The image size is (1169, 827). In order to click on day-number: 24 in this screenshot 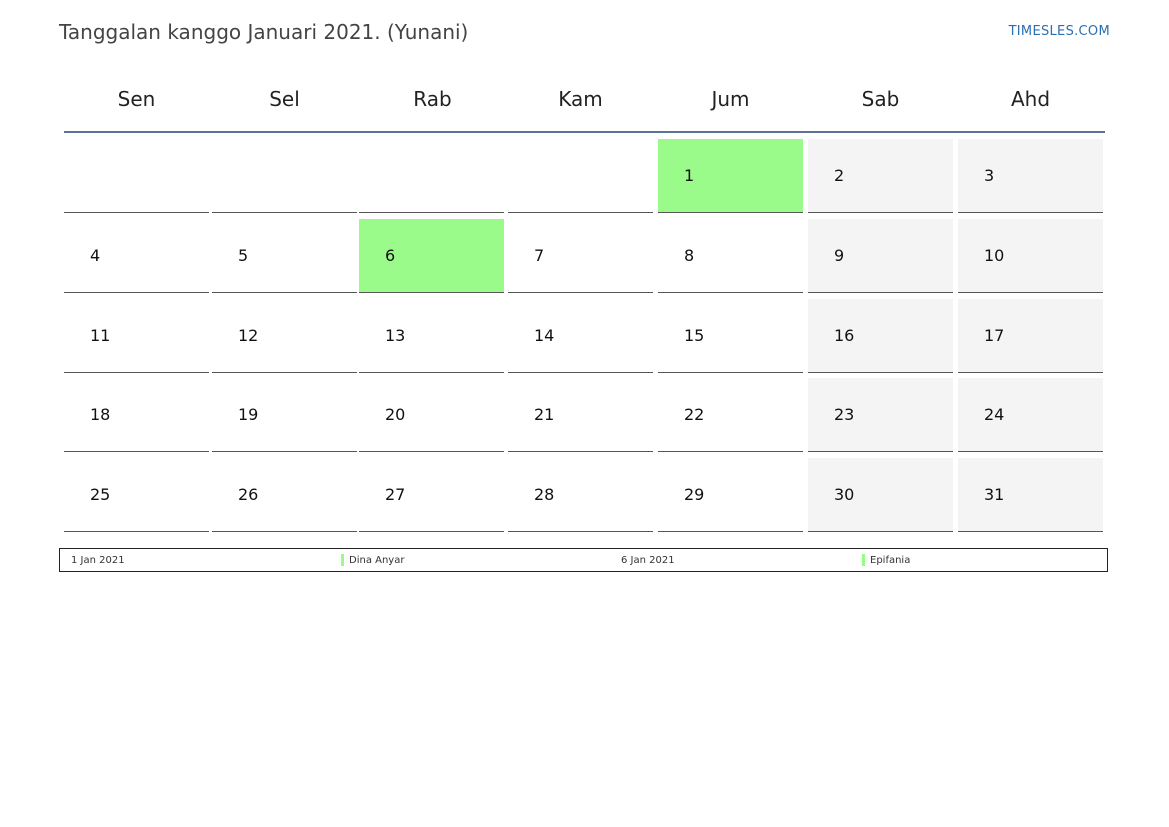, I will do `click(994, 414)`.